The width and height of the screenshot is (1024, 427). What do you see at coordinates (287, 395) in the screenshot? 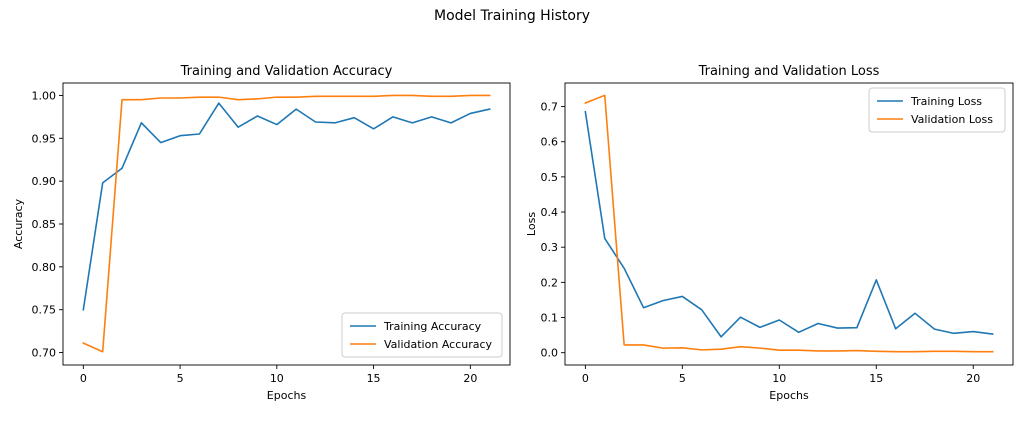
I see `accuracy-x-axis-label: Epochs` at bounding box center [287, 395].